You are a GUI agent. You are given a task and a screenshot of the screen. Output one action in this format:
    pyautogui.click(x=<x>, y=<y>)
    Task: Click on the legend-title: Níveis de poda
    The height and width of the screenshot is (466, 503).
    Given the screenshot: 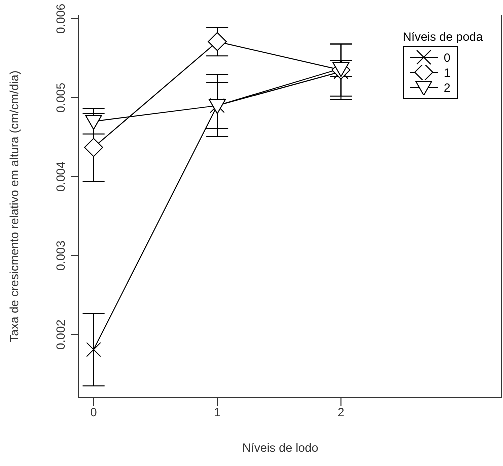 What is the action you would take?
    pyautogui.click(x=442, y=37)
    